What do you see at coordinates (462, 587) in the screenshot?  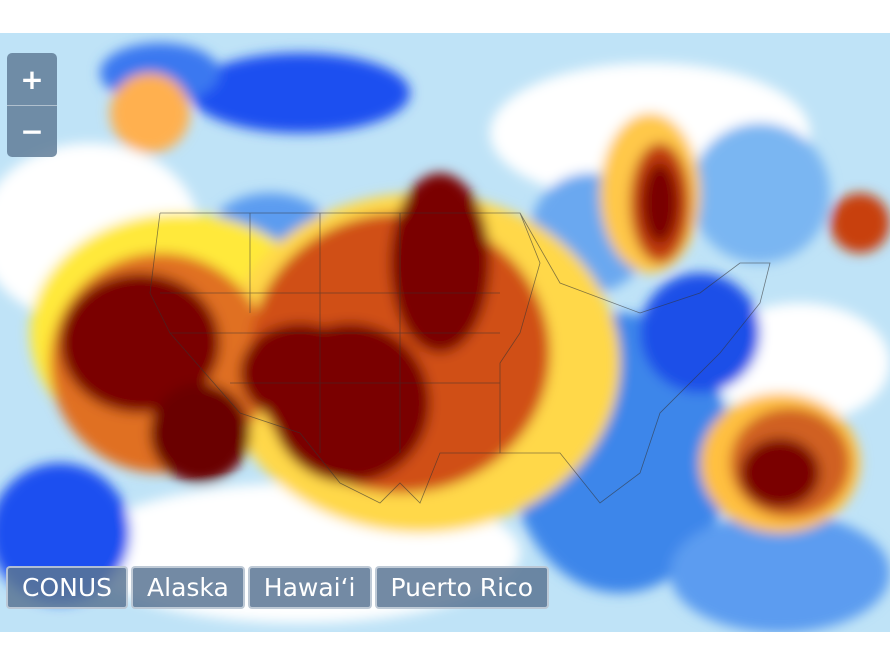 I see `region-button: Puerto Rico` at bounding box center [462, 587].